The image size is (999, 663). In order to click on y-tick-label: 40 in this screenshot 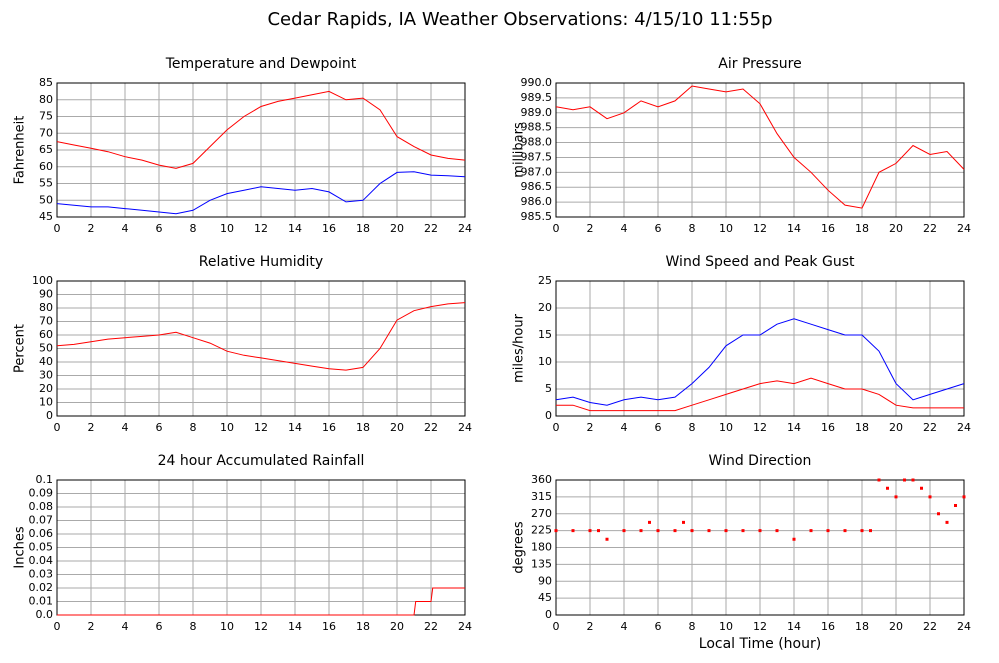, I will do `click(46, 361)`.